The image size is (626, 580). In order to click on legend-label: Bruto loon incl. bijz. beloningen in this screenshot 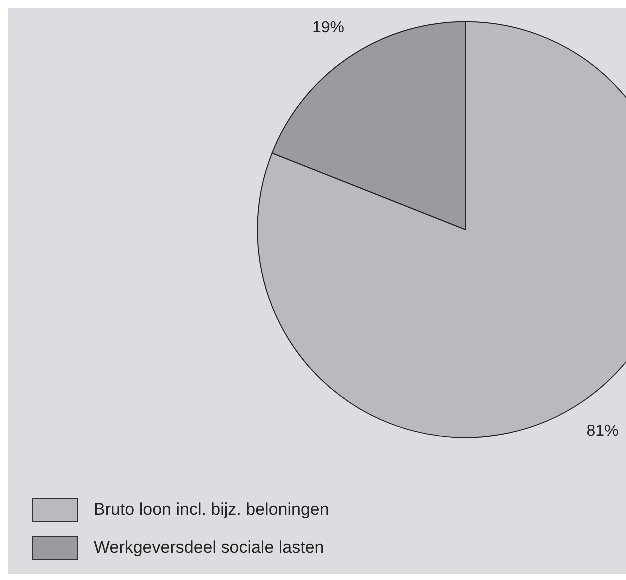, I will do `click(212, 510)`.